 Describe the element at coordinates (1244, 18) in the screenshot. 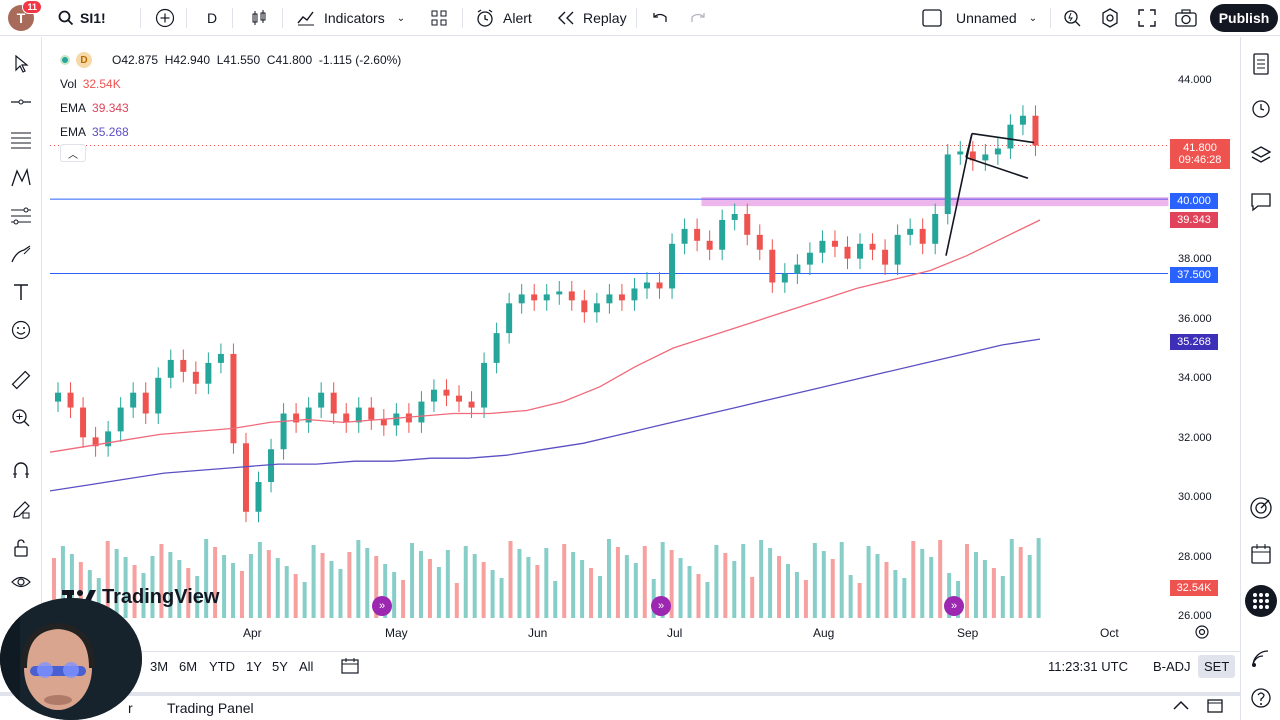

I see `publish-button: Publish` at that location.